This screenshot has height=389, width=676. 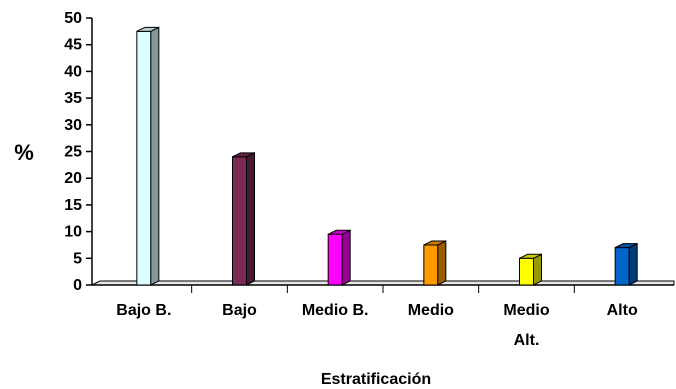 I want to click on y-axis-label: %, so click(x=24, y=152).